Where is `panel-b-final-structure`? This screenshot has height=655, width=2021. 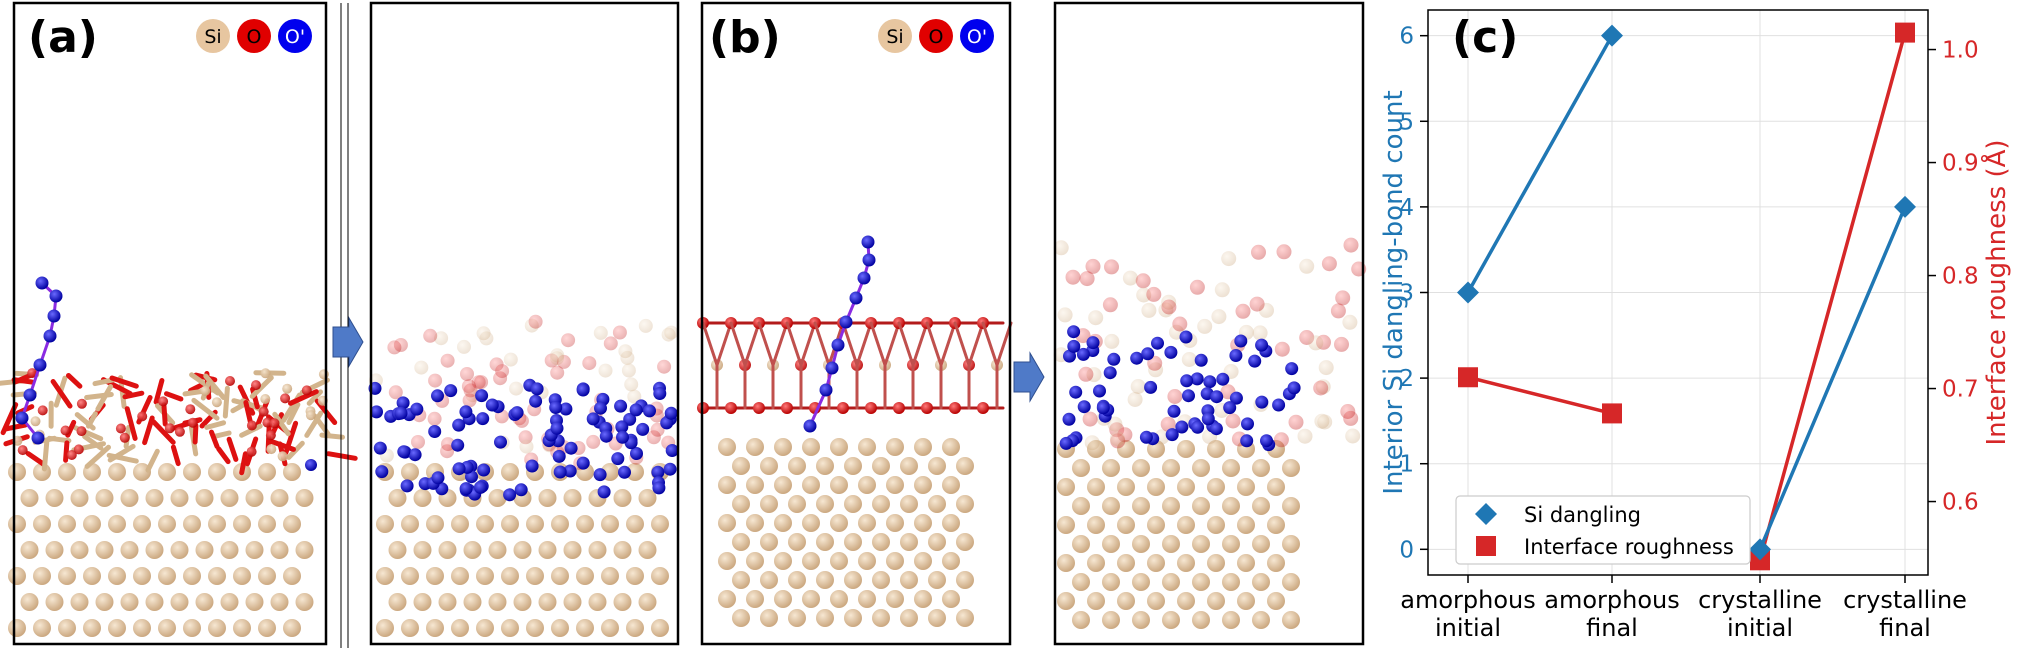
panel-b-final-structure is located at coordinates (1210, 433).